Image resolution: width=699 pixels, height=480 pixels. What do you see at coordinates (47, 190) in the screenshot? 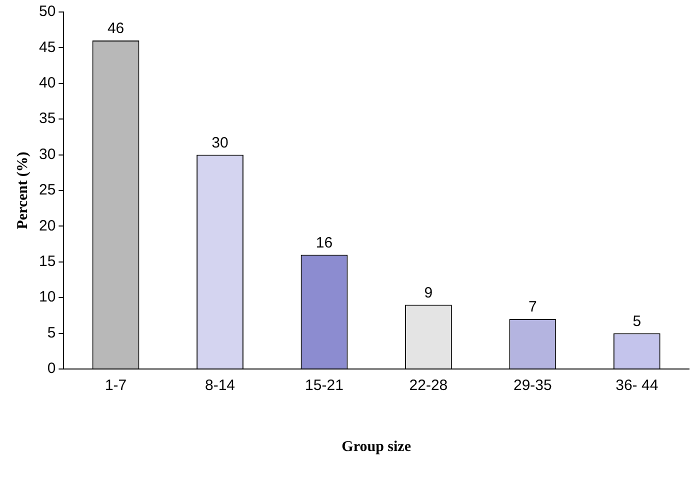
I see `y-tick-label: 25` at bounding box center [47, 190].